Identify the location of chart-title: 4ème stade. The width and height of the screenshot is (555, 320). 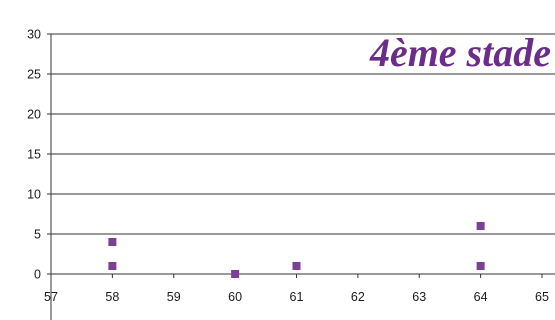
(460, 52).